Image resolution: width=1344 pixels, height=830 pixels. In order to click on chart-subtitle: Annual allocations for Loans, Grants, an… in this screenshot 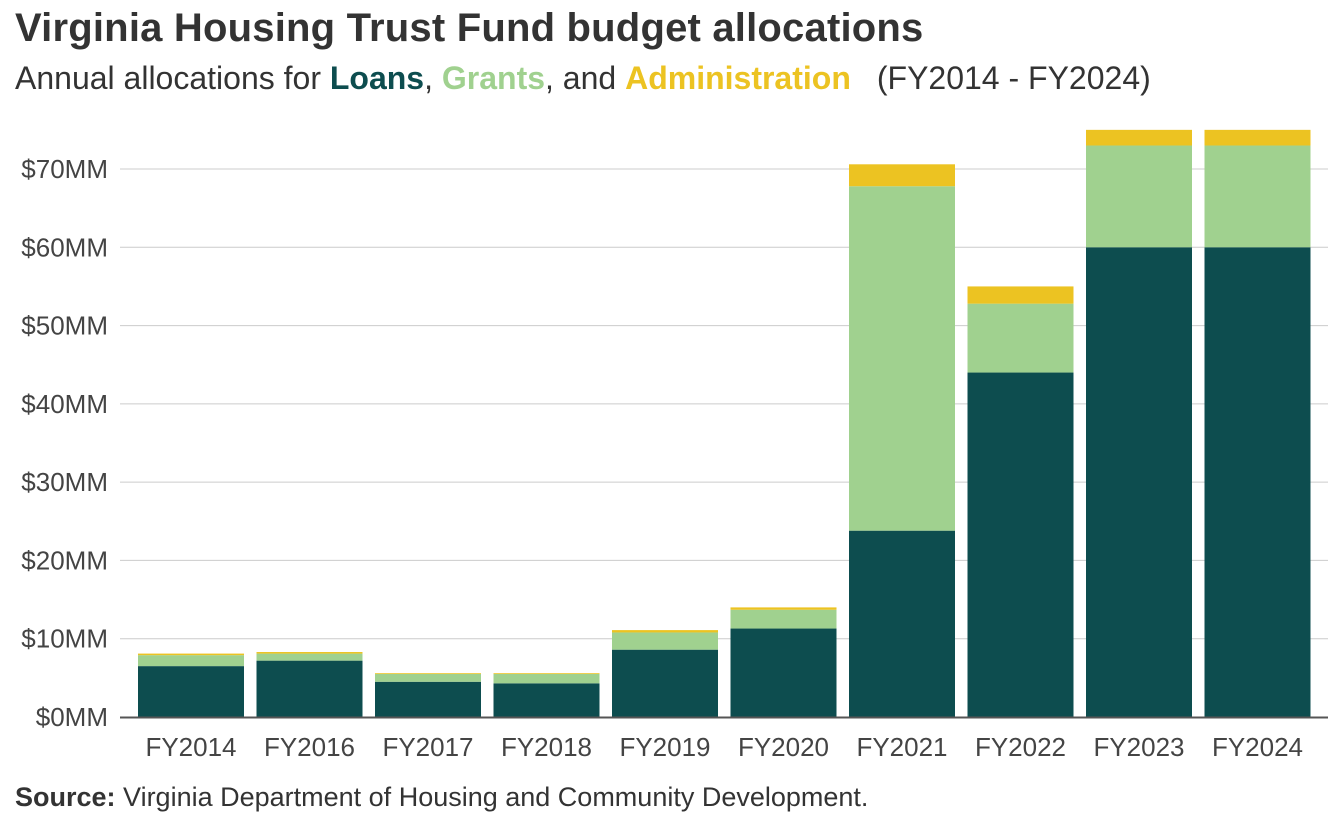, I will do `click(583, 78)`.